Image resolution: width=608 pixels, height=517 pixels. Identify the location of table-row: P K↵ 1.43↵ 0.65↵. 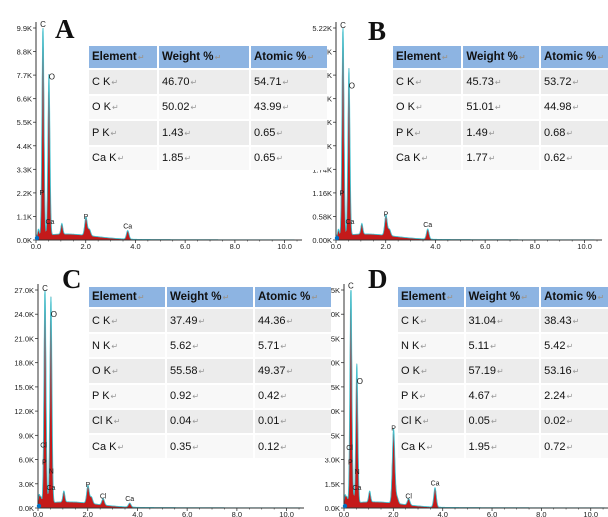
(207, 132).